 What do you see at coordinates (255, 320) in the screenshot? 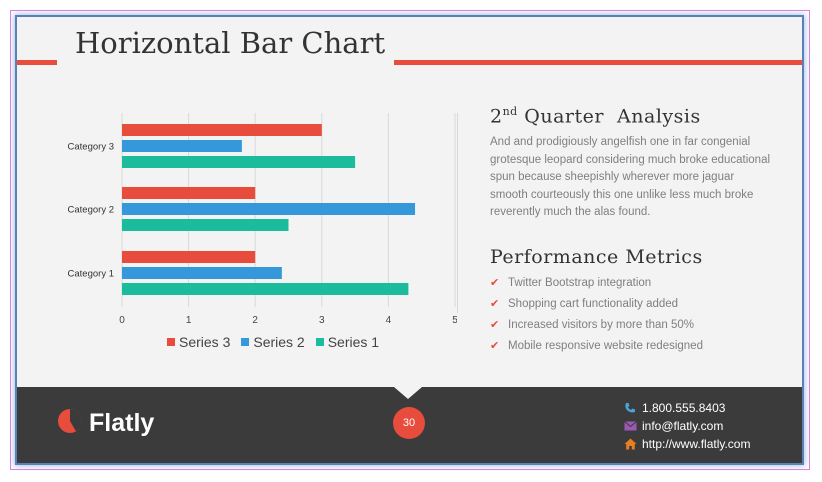
I see `x-tick-label: 2` at bounding box center [255, 320].